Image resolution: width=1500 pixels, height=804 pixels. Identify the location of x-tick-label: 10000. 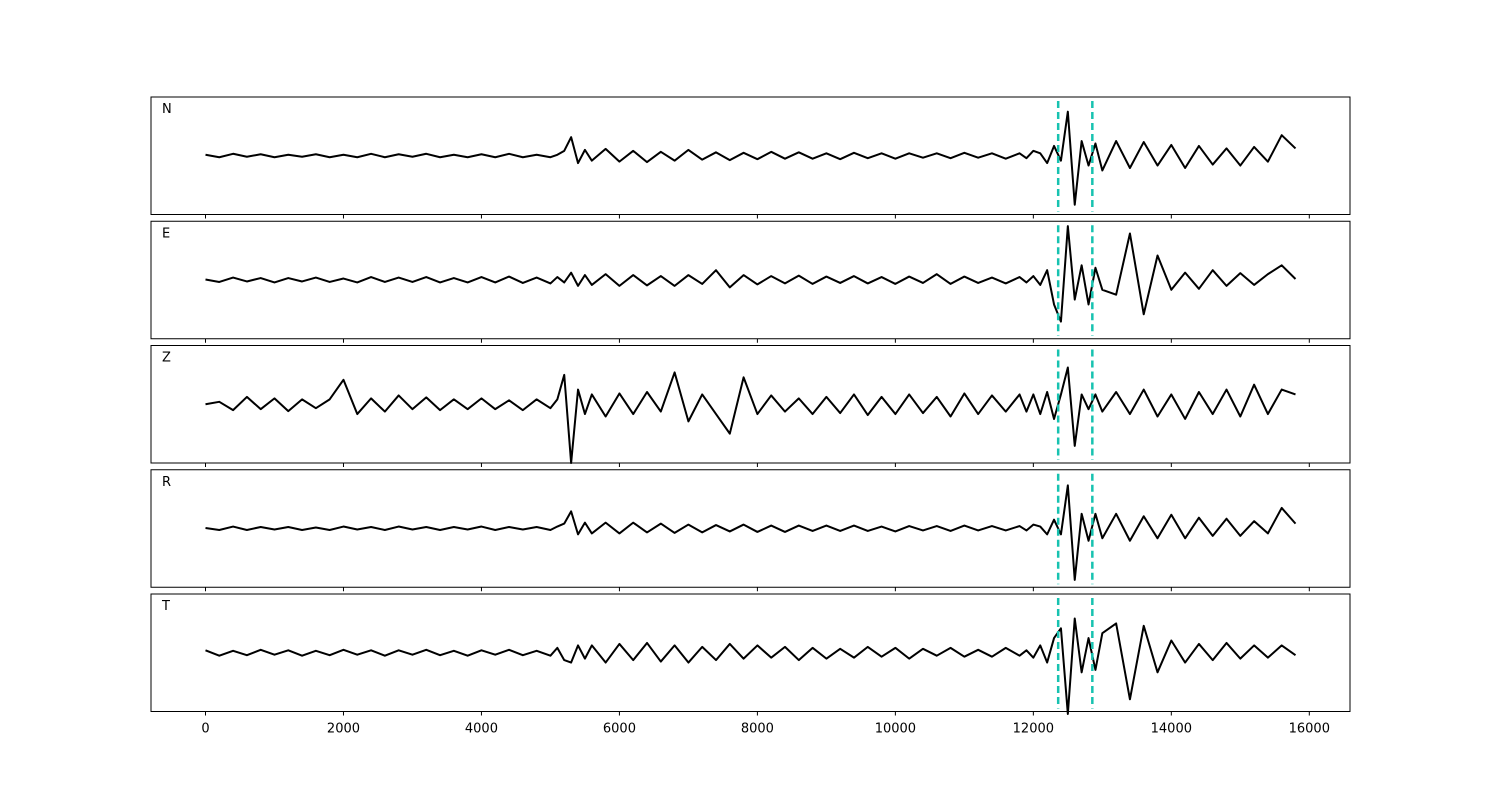
(895, 729).